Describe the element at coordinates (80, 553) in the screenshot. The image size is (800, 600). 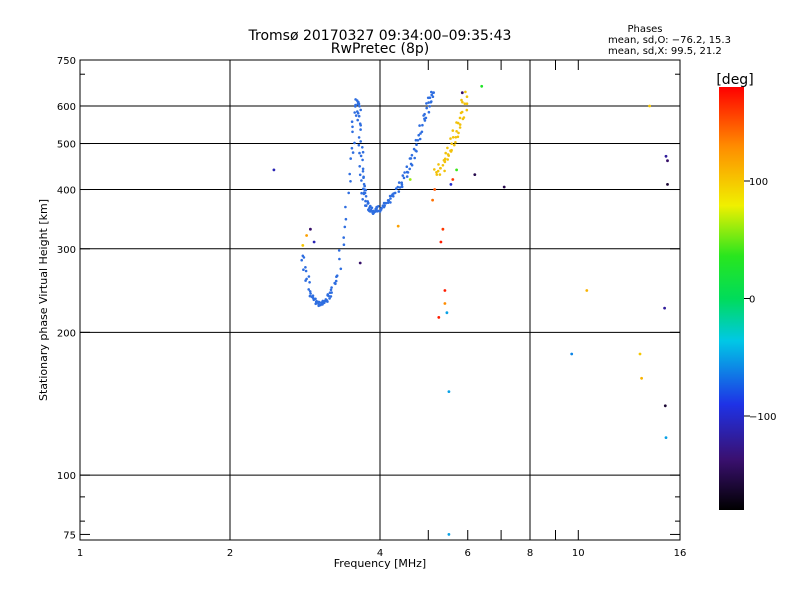
I see `x-tick-label: 1` at that location.